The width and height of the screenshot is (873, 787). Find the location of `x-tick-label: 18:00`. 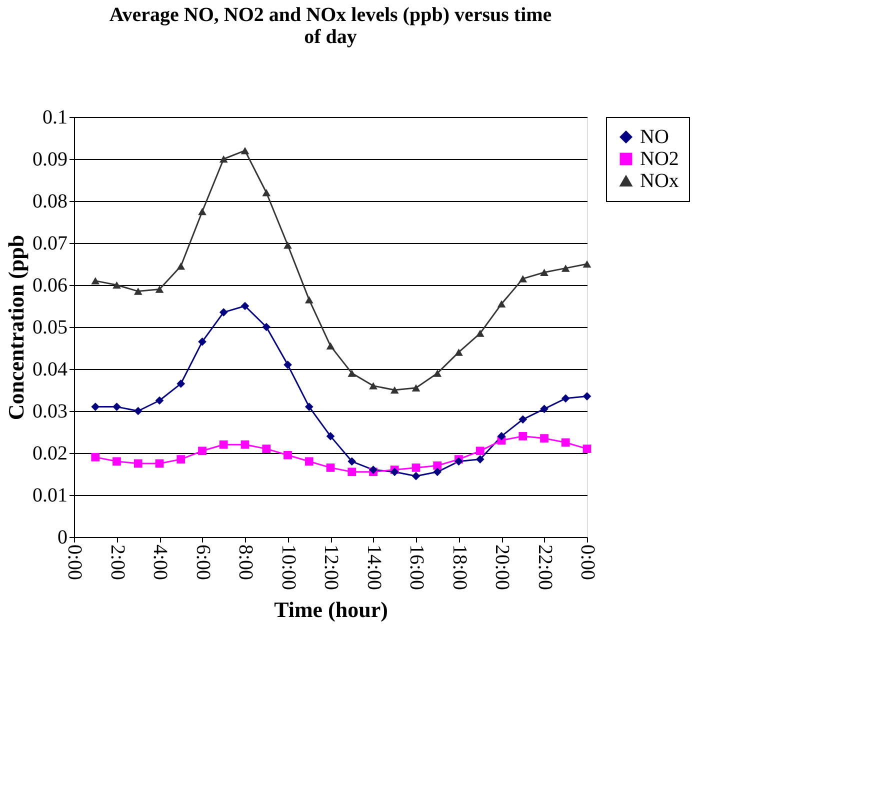

x-tick-label: 18:00 is located at coordinates (459, 567).